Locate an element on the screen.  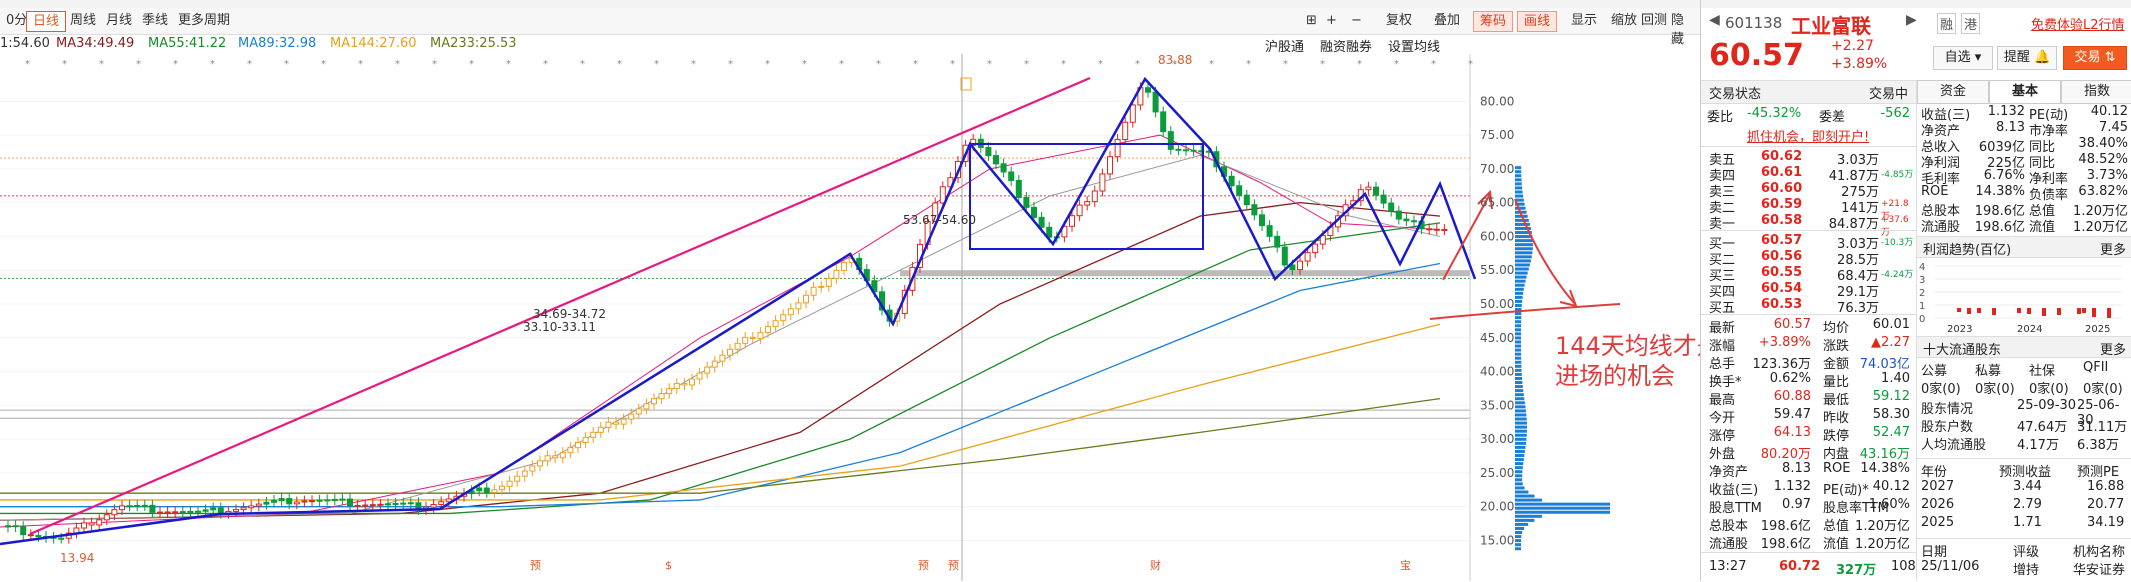
holder-info: 4.17万 is located at coordinates (2038, 445).